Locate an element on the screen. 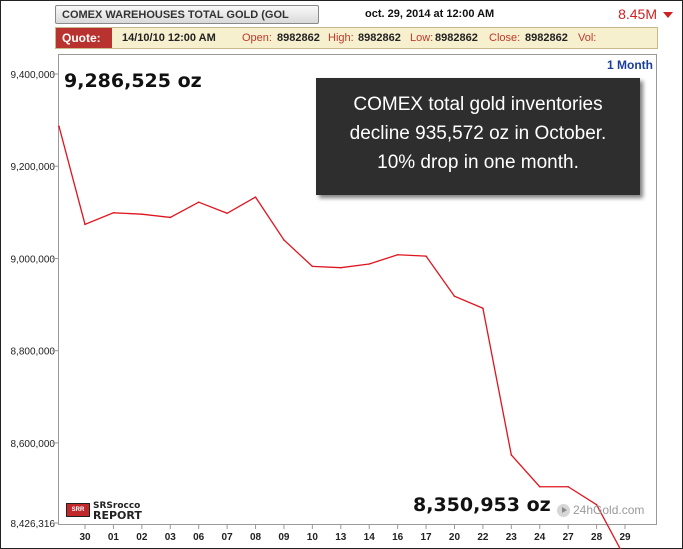 This screenshot has width=683, height=549. y-tick-label: 9,000,000 is located at coordinates (33, 259).